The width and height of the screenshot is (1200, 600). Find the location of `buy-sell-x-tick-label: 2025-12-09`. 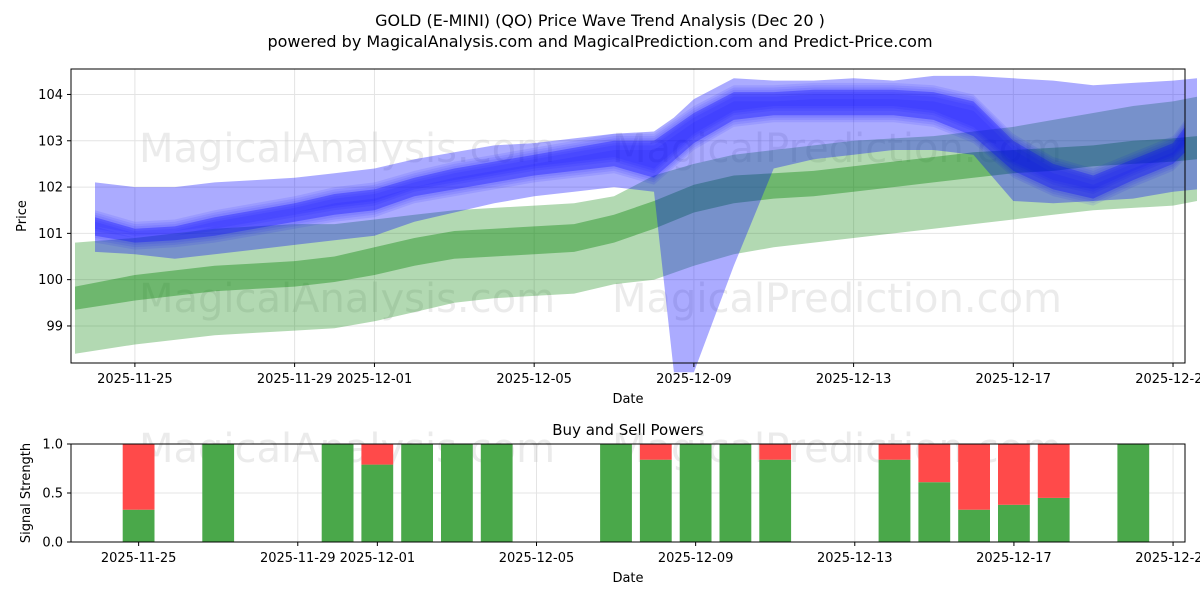

buy-sell-x-tick-label: 2025-12-09 is located at coordinates (696, 558).